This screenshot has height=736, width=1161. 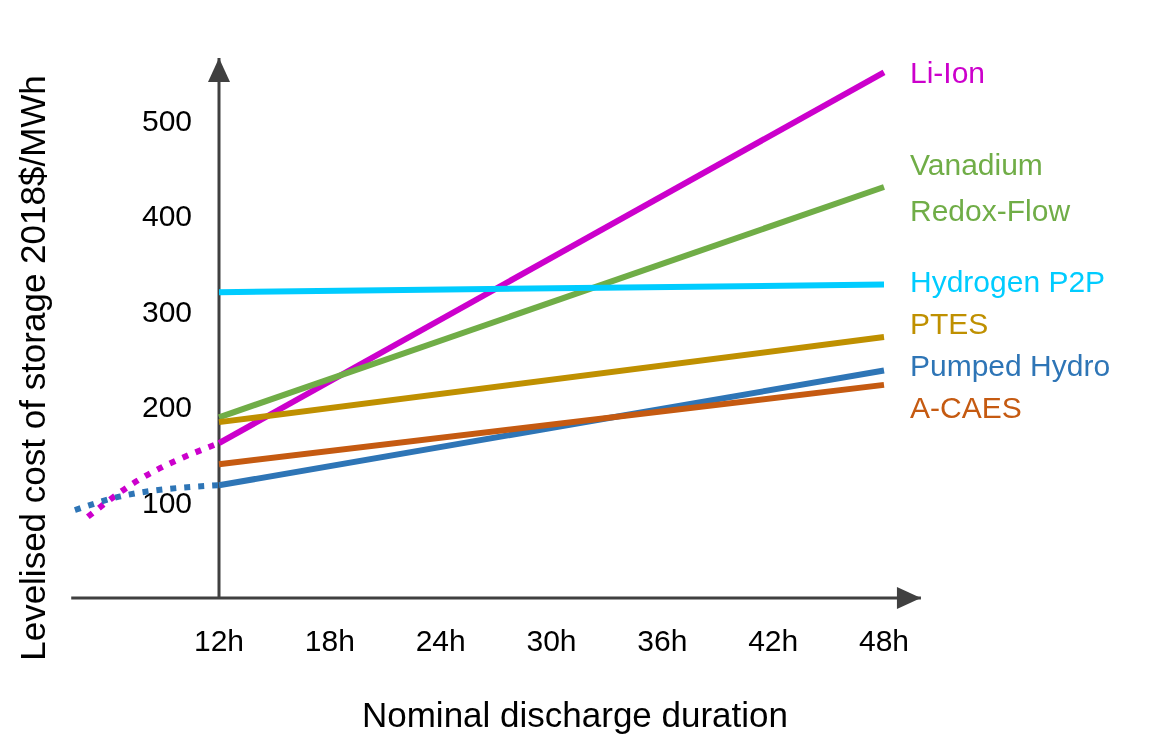 What do you see at coordinates (167, 120) in the screenshot?
I see `y-tick-label: 500` at bounding box center [167, 120].